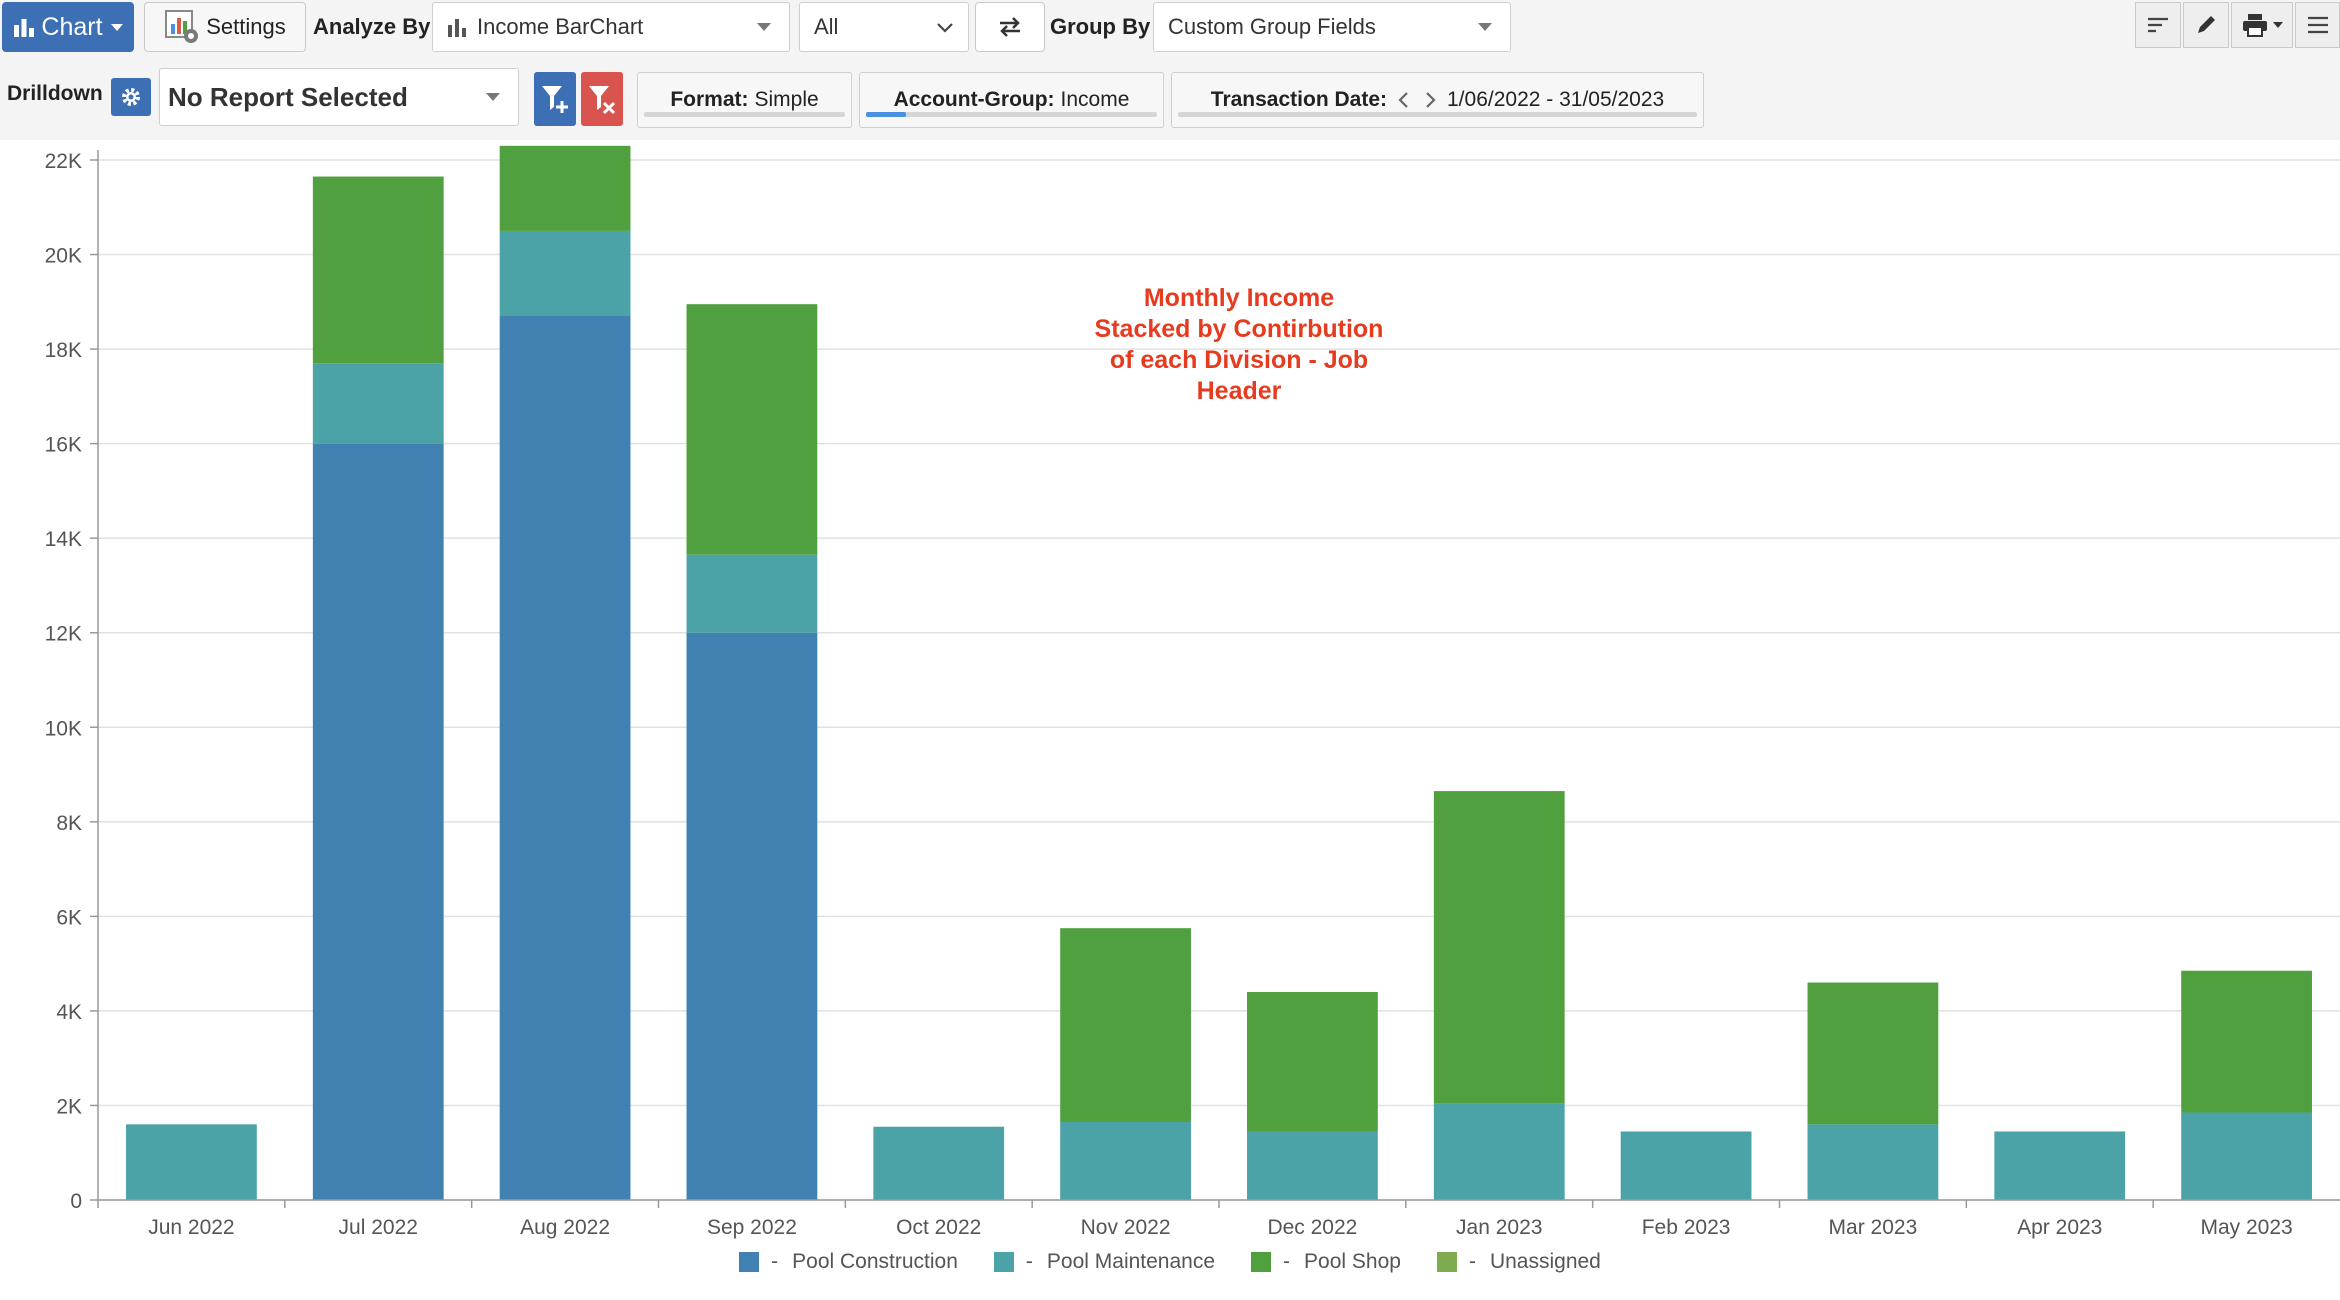 The image size is (2340, 1300). Describe the element at coordinates (1095, 99) in the screenshot. I see `account-group-filter-value: Income` at that location.